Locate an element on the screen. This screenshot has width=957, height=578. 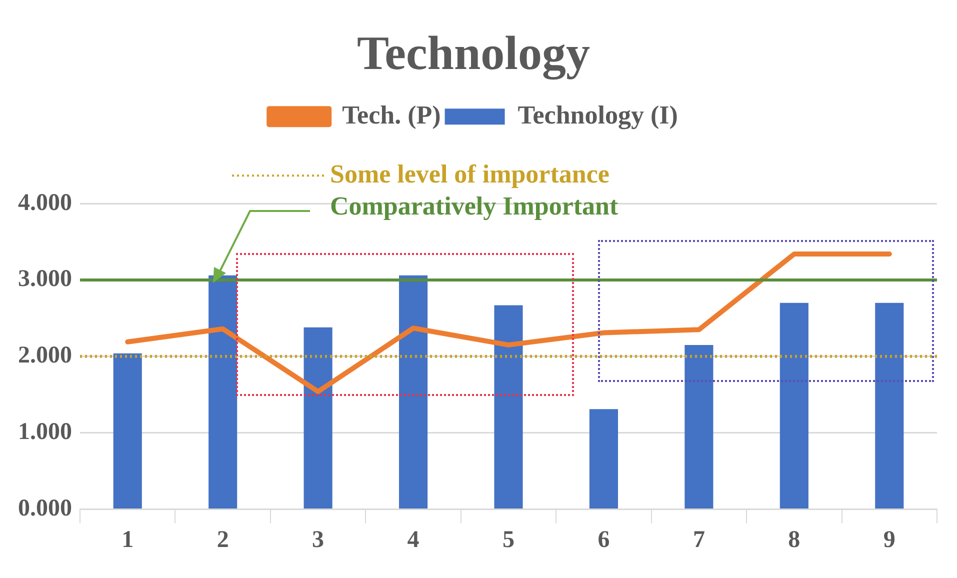
chart-title: Technology is located at coordinates (473, 53).